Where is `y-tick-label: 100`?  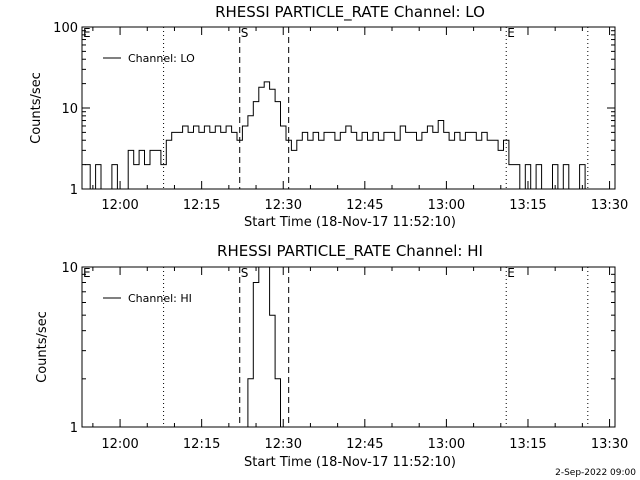
y-tick-label: 100 is located at coordinates (65, 28).